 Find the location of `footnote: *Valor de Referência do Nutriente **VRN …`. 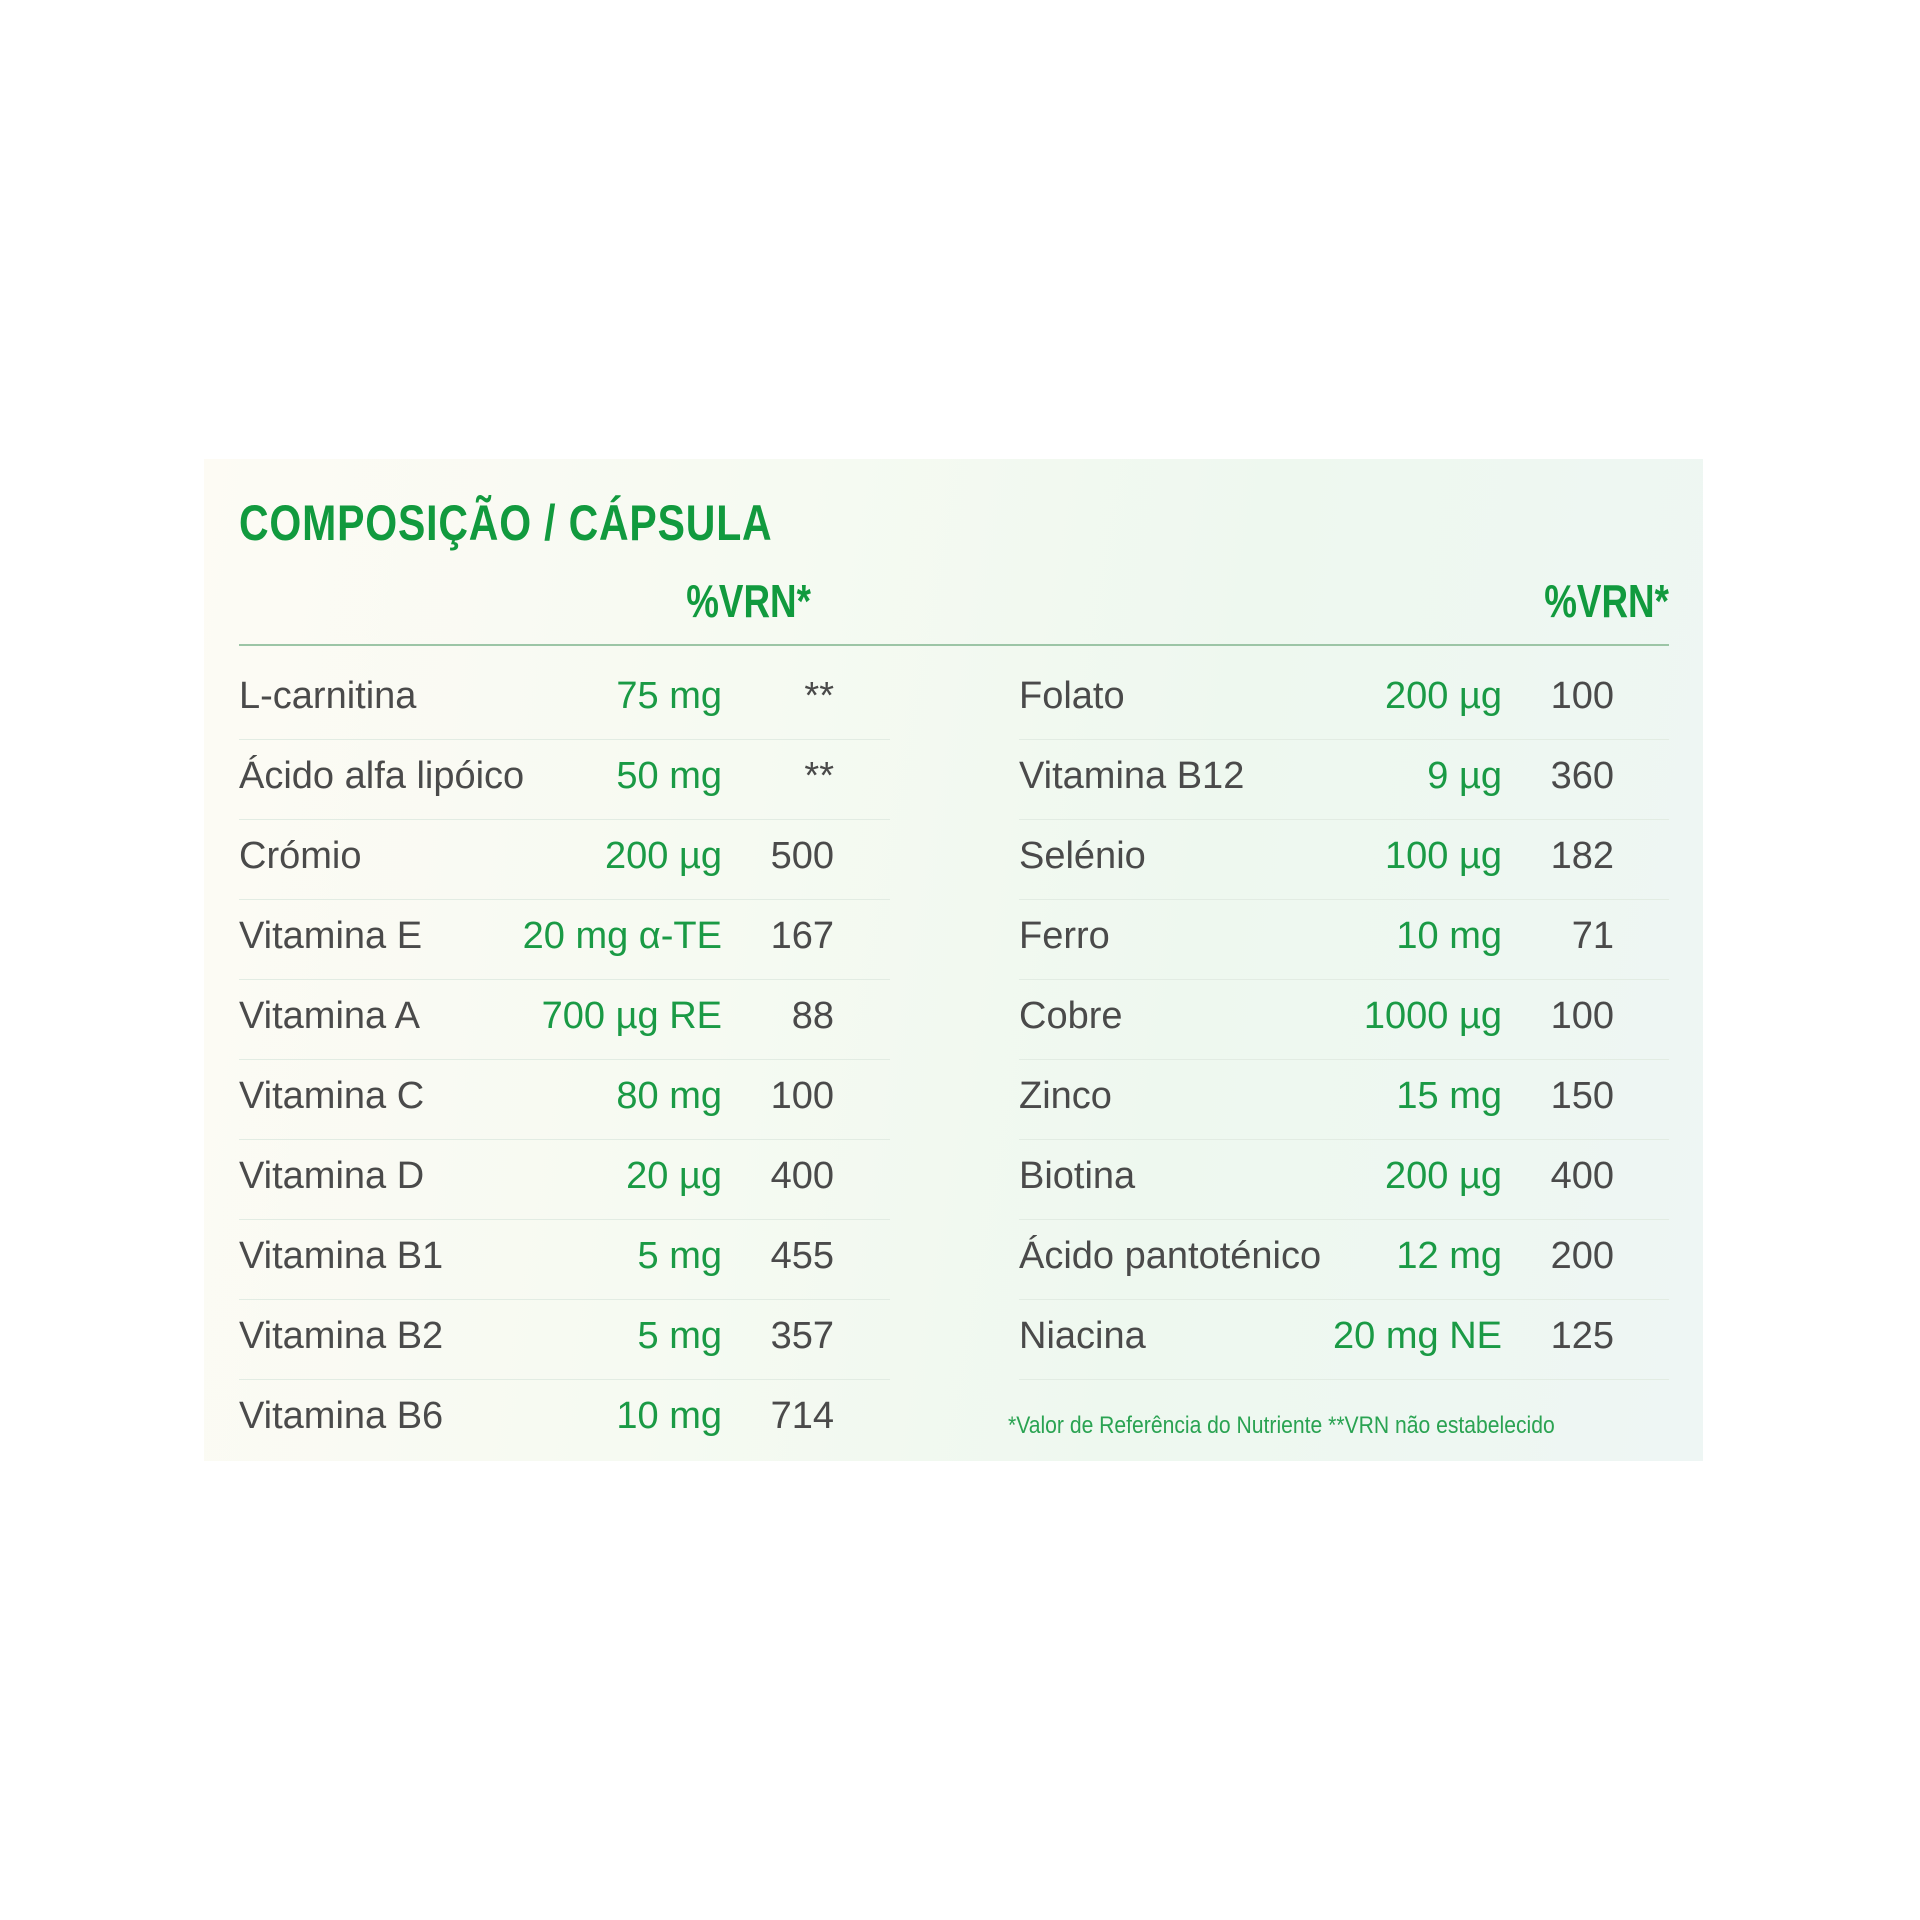

footnote: *Valor de Referência do Nutriente **VRN … is located at coordinates (1281, 1425).